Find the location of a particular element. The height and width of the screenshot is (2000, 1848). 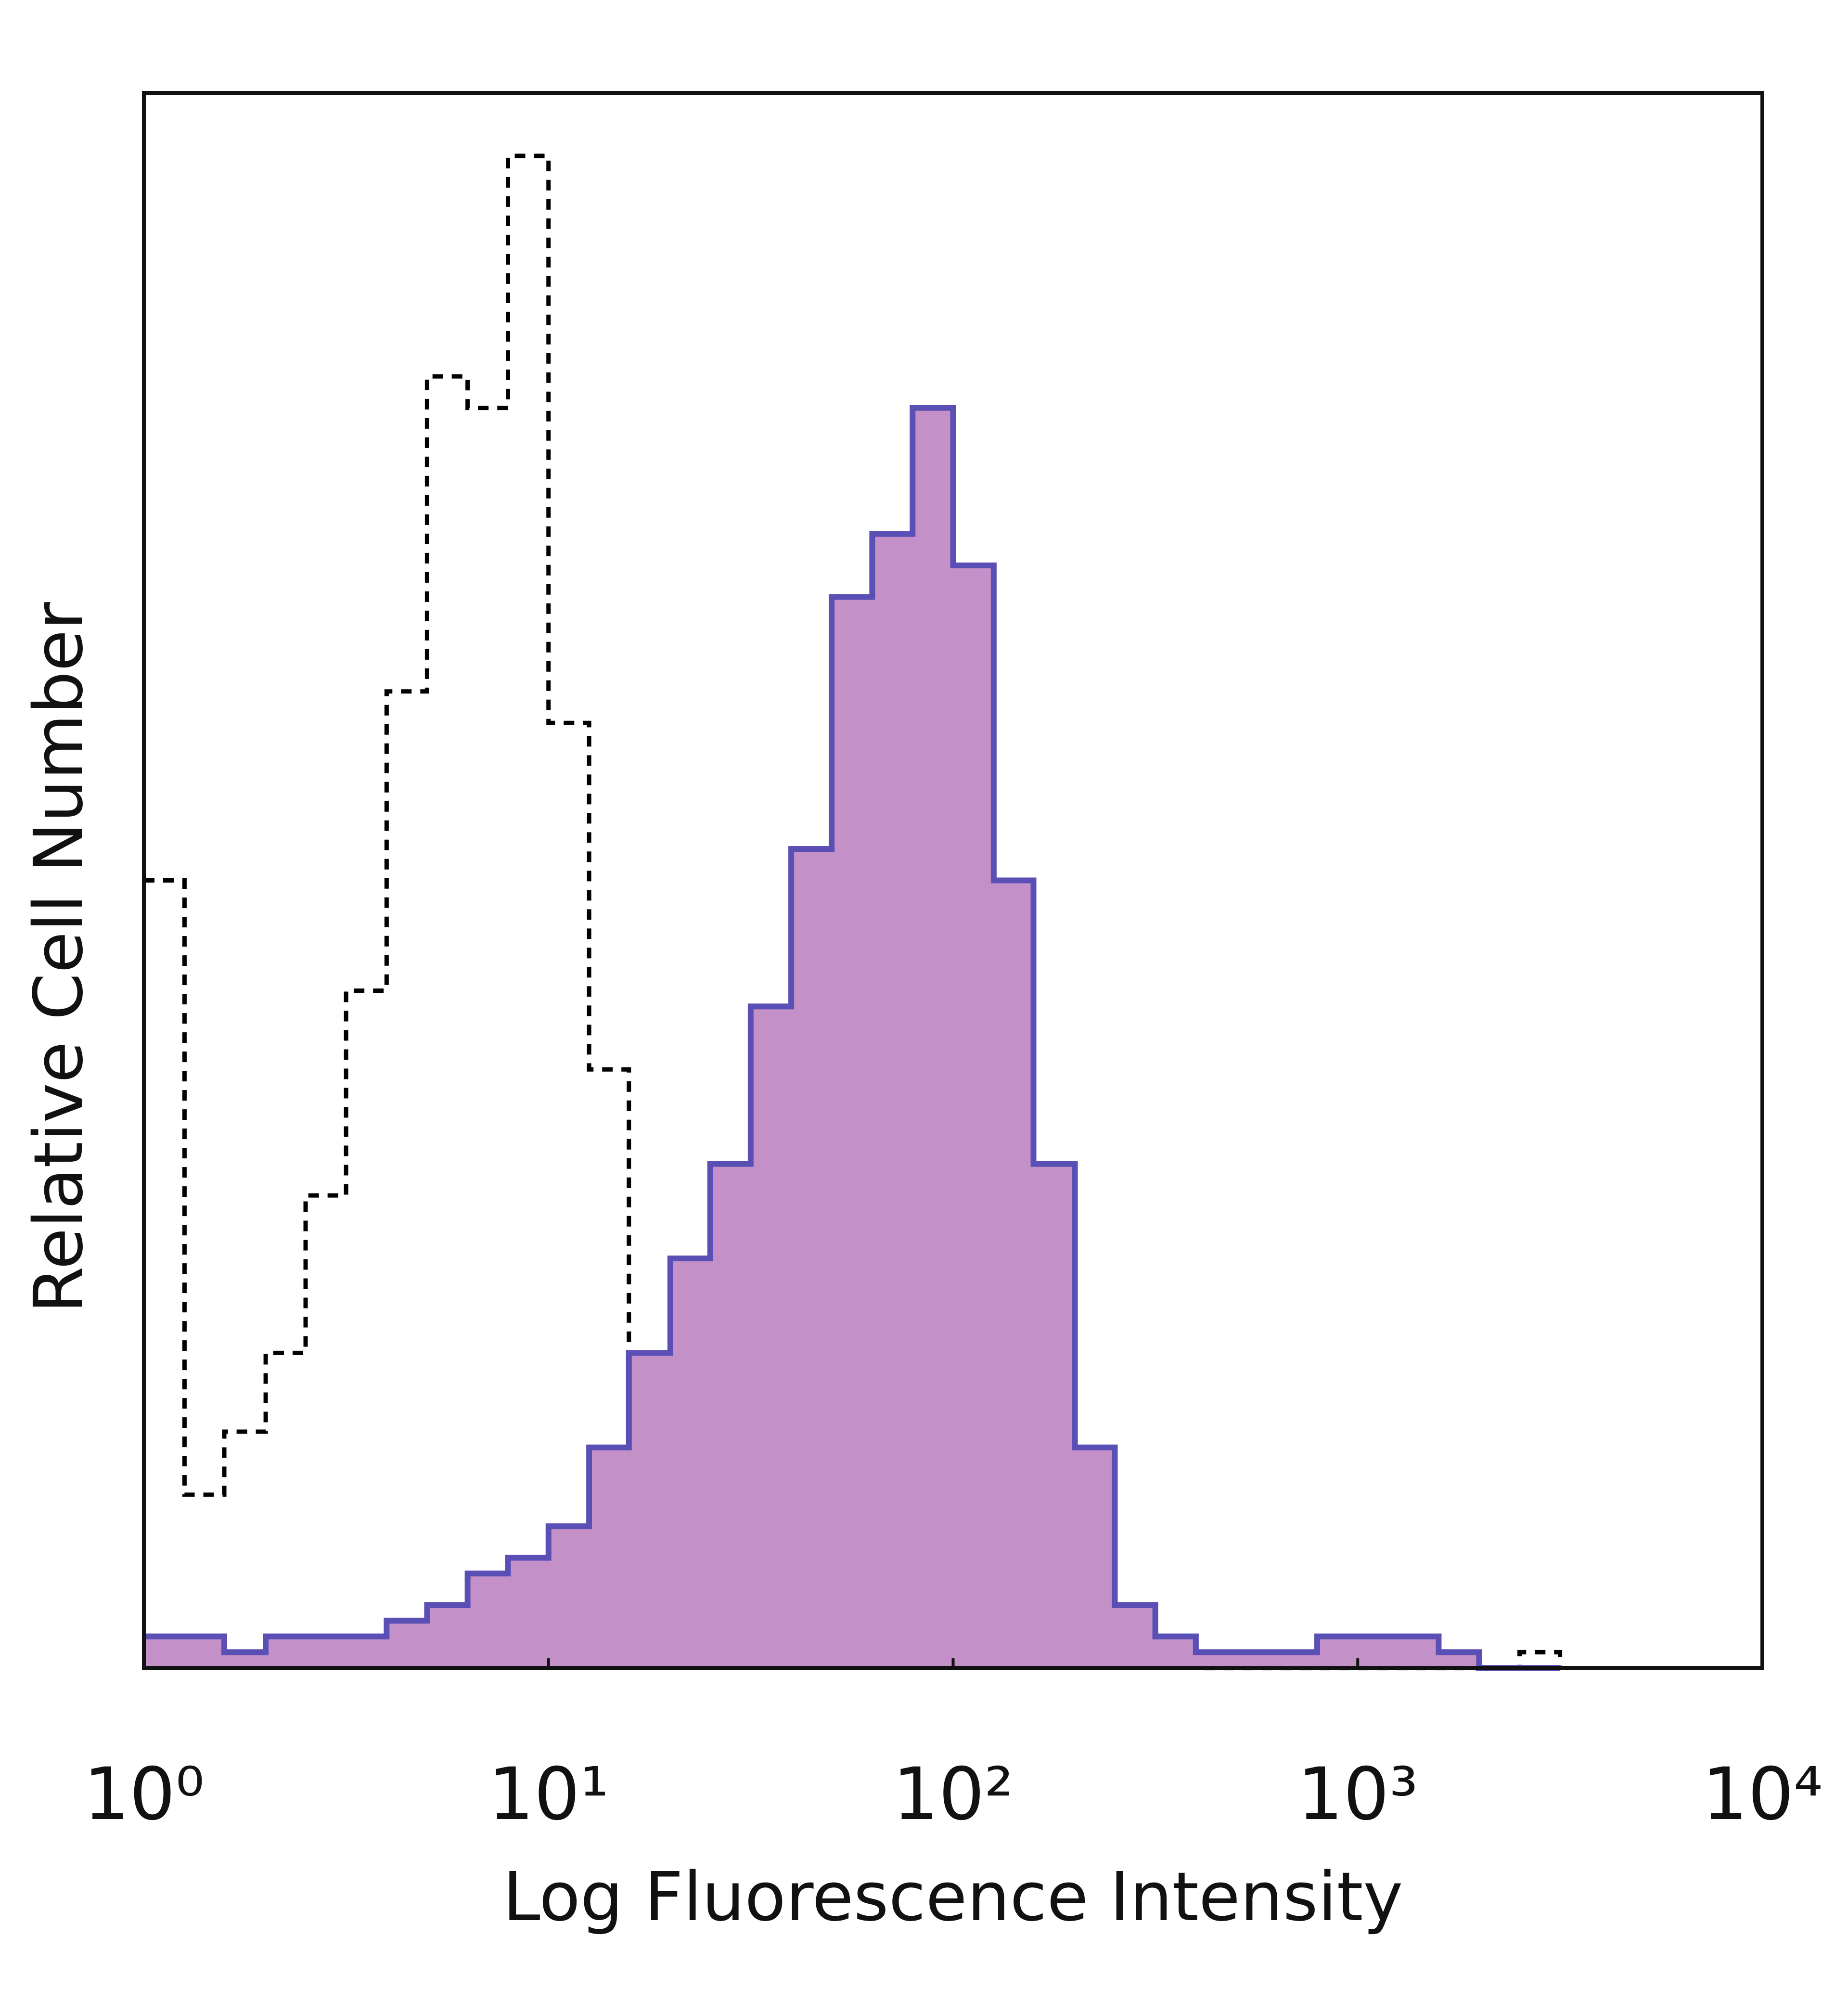

x-tick-label: 10³ is located at coordinates (1357, 1794).